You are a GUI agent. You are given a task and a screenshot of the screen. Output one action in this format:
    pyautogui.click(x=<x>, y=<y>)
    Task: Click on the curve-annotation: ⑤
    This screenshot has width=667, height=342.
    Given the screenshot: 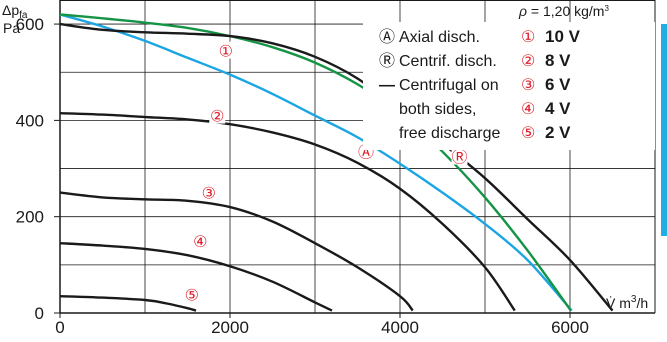 What is the action you would take?
    pyautogui.click(x=192, y=296)
    